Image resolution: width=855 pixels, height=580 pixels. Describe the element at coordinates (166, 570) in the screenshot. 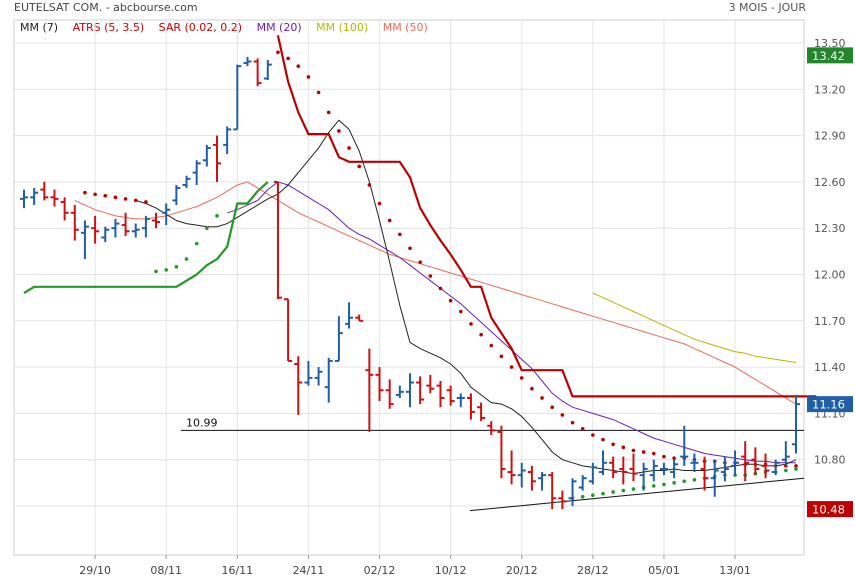

I see `x-tick-label: 08/11` at that location.